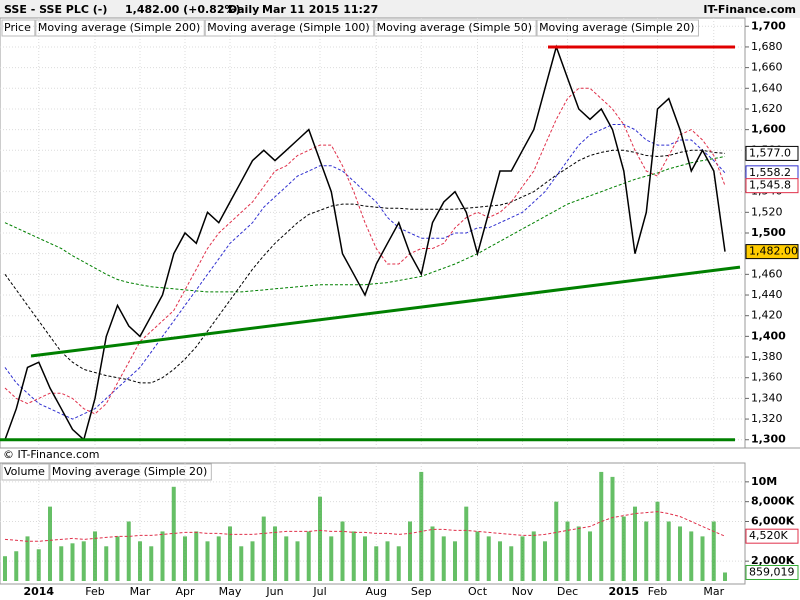 This screenshot has height=600, width=800. What do you see at coordinates (140, 591) in the screenshot?
I see `x-tick-label: Mar` at bounding box center [140, 591].